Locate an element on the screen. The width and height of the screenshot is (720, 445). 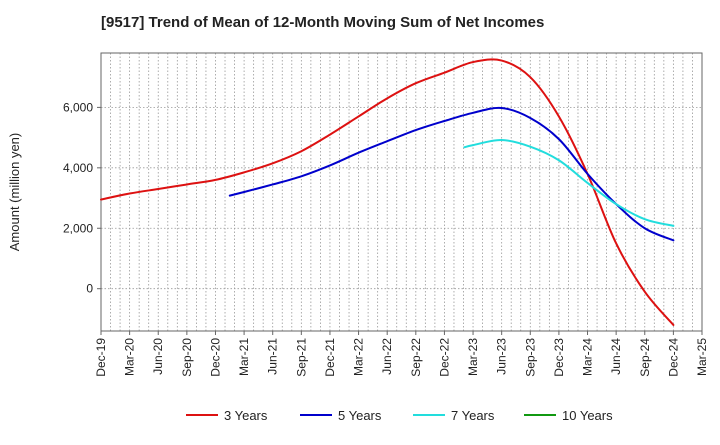
x-tick-label: Mar-22 is located at coordinates (359, 357).